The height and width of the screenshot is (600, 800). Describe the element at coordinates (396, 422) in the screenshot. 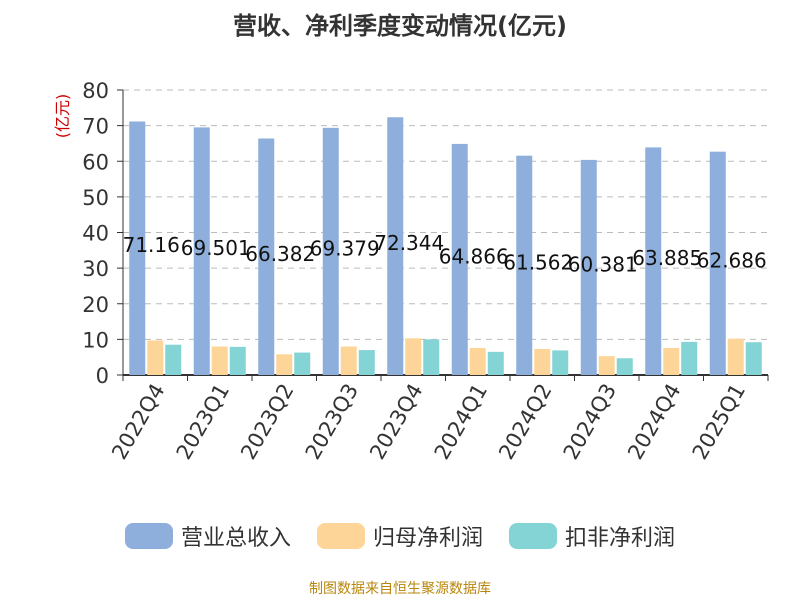

I see `x-tick-label: 2023Q4` at that location.